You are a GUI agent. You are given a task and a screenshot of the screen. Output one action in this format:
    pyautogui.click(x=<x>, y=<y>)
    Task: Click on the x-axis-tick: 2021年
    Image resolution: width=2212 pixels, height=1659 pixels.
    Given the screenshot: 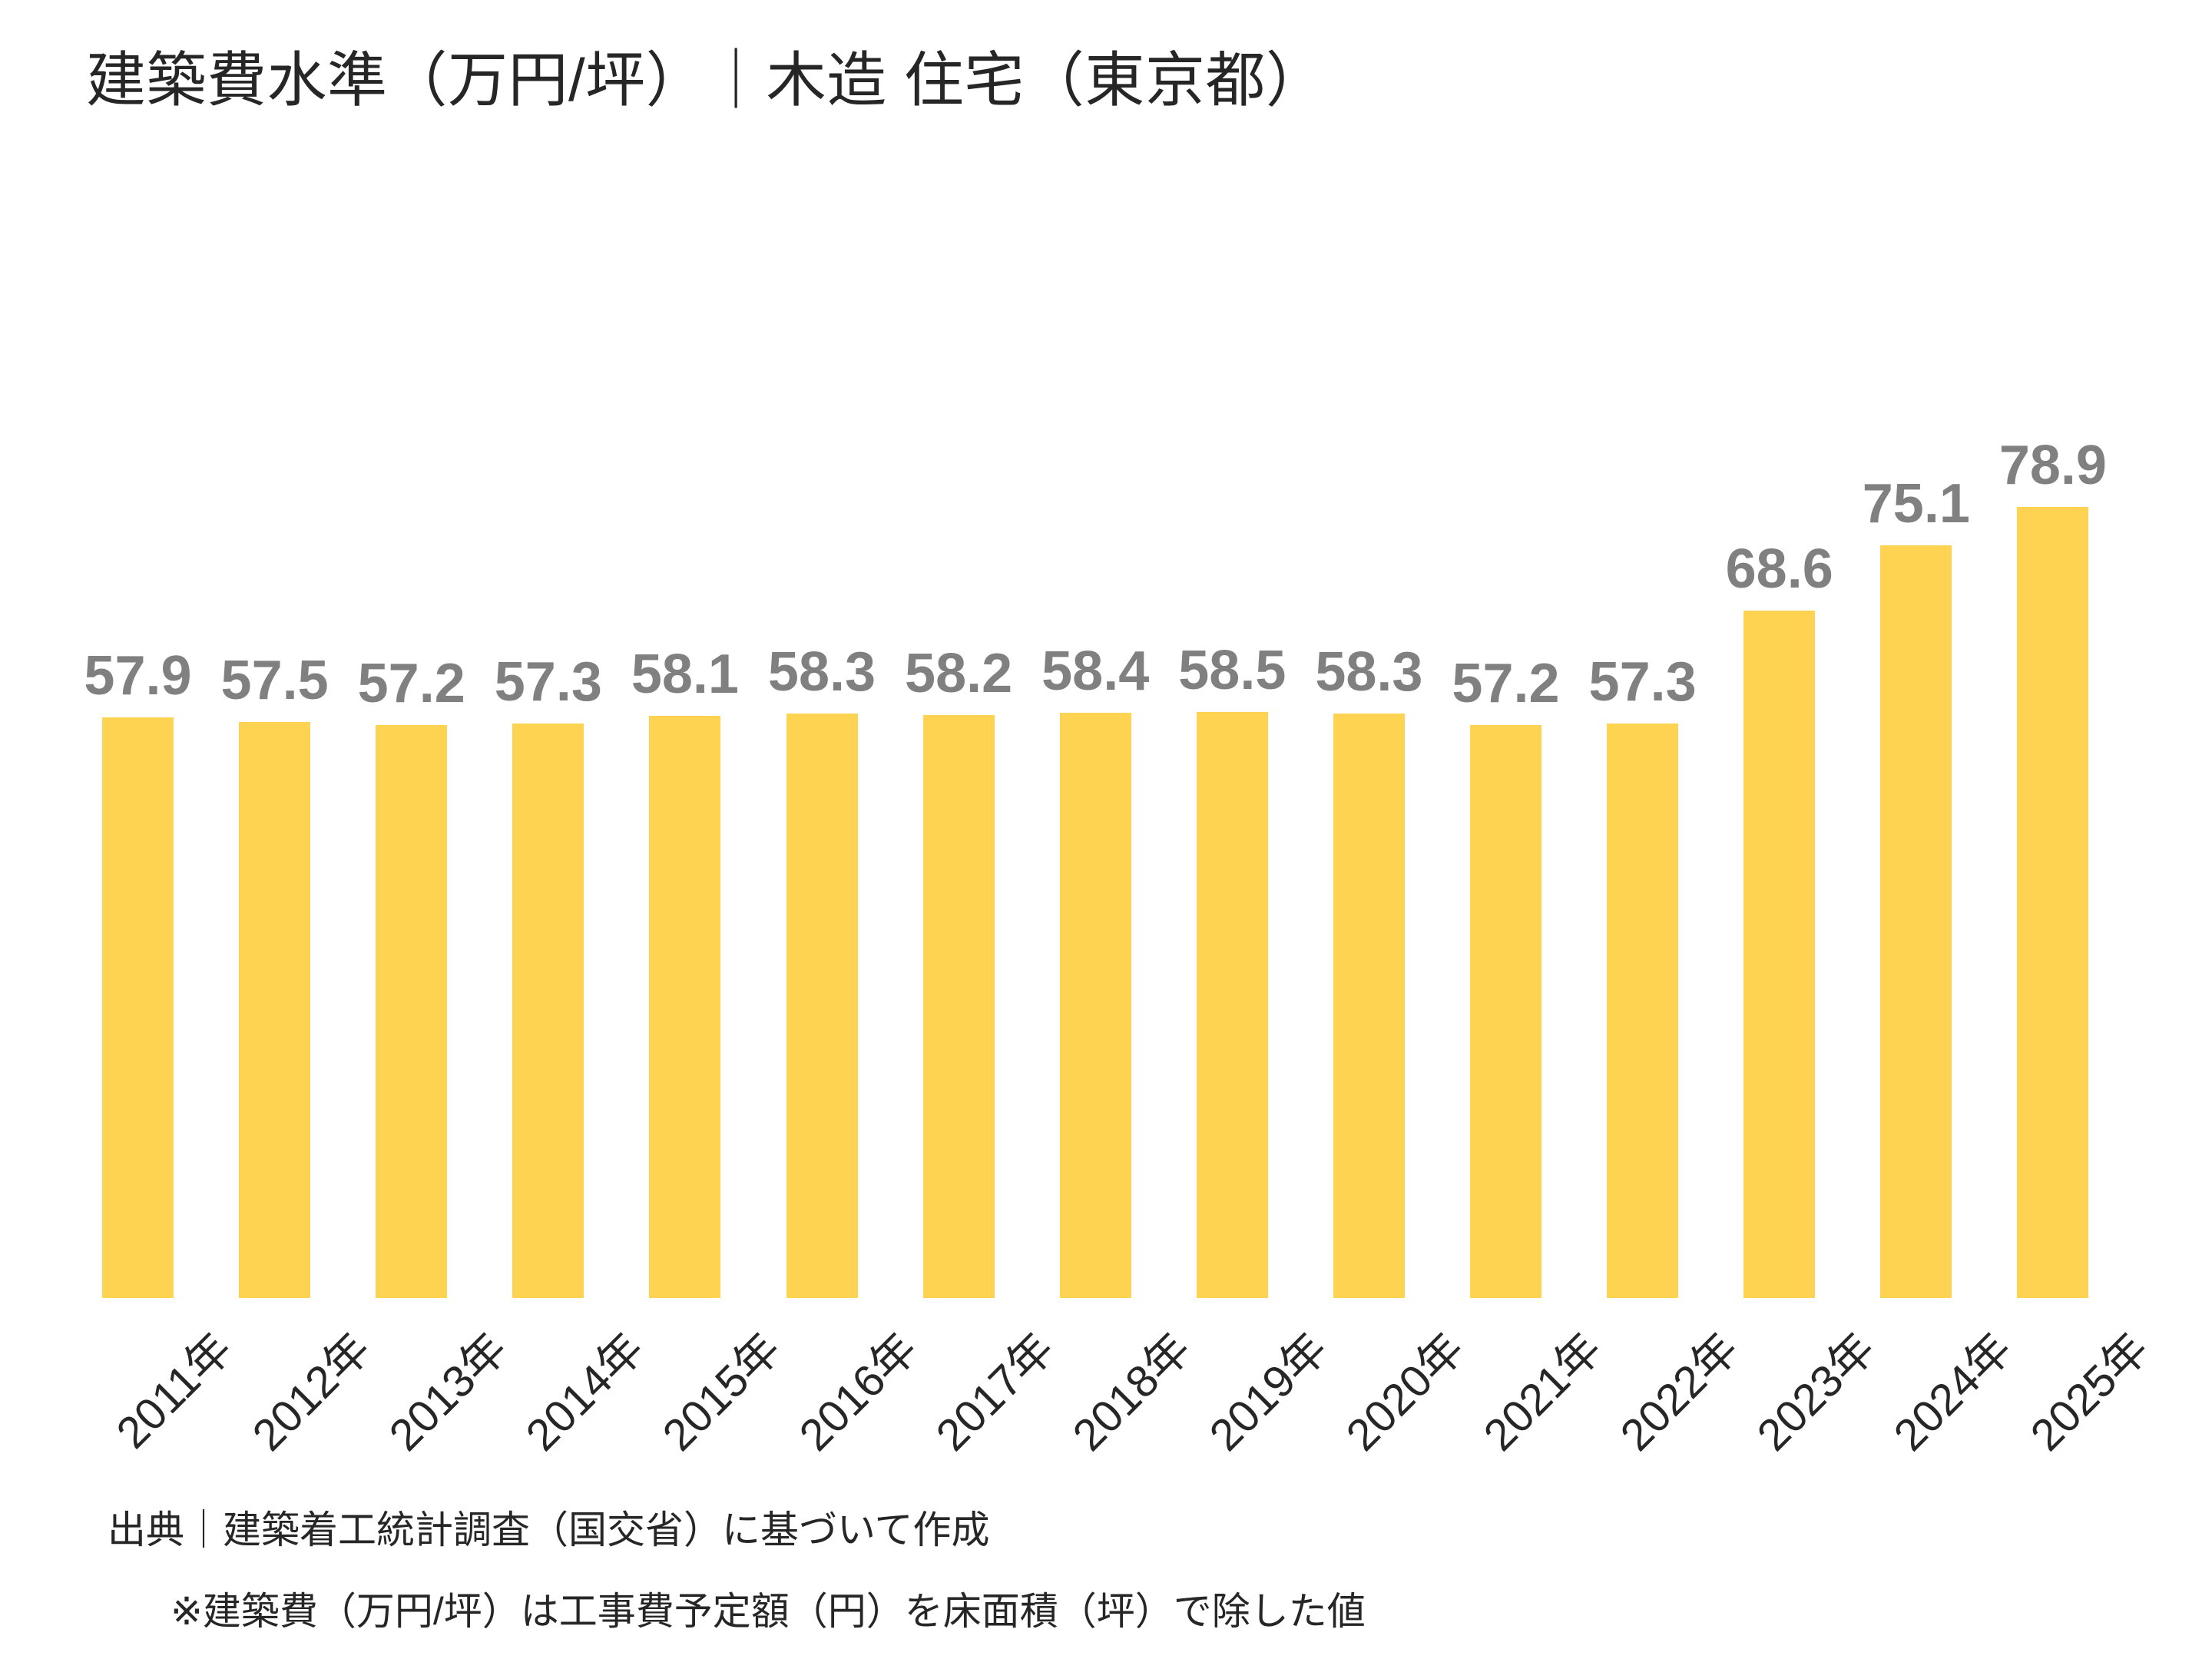 What is the action you would take?
    pyautogui.click(x=1541, y=1402)
    